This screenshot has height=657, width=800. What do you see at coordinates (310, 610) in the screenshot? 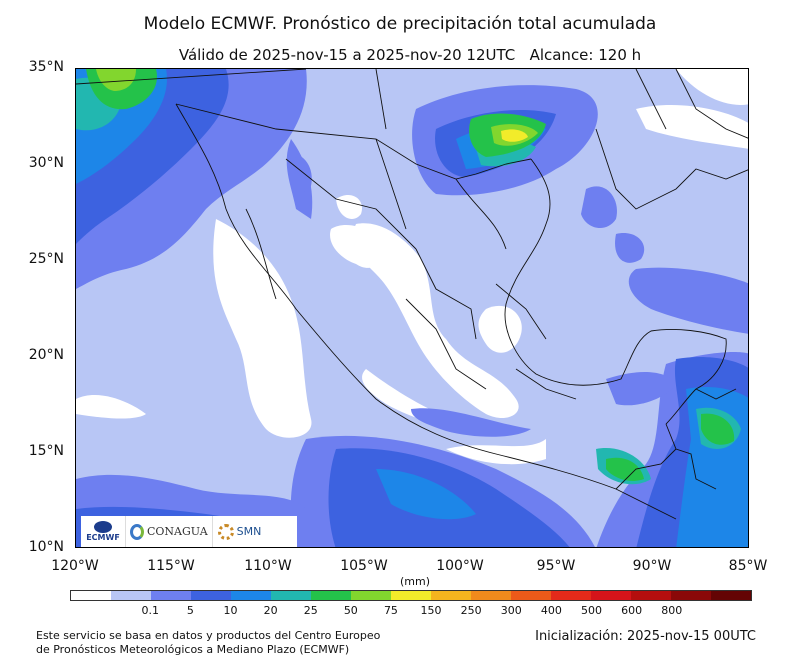
I see `colorbar-tick-label: 25` at bounding box center [310, 610].